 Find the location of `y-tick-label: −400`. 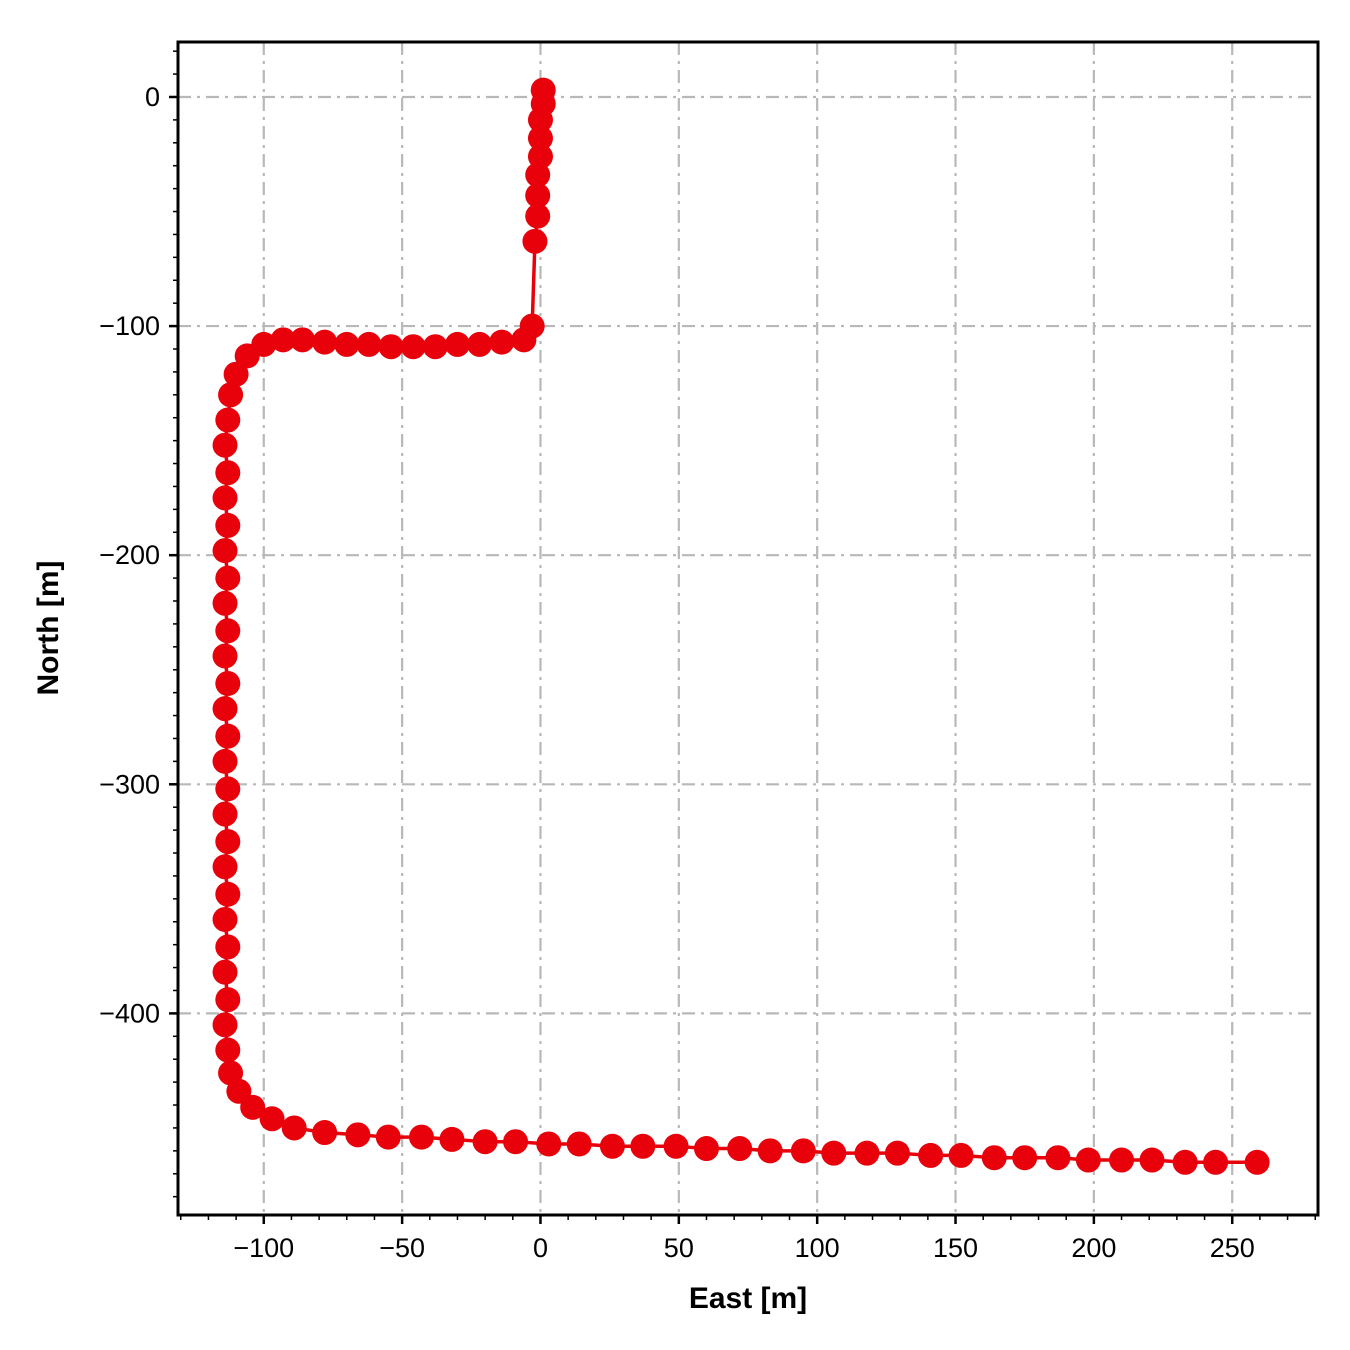

y-tick-label: −400 is located at coordinates (129, 1013).